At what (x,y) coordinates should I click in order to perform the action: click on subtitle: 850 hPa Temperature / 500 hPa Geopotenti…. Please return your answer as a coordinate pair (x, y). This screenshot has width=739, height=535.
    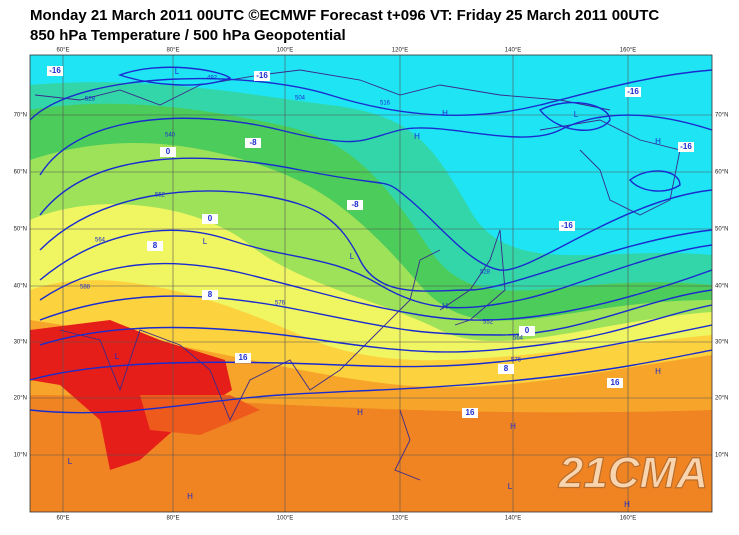
    Looking at the image, I should click on (188, 35).